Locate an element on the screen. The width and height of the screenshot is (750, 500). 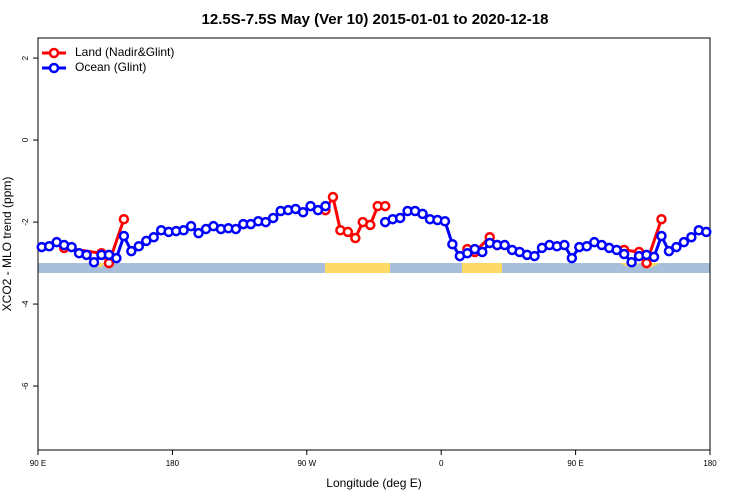
y-tick-label: -6 is located at coordinates (25, 386).